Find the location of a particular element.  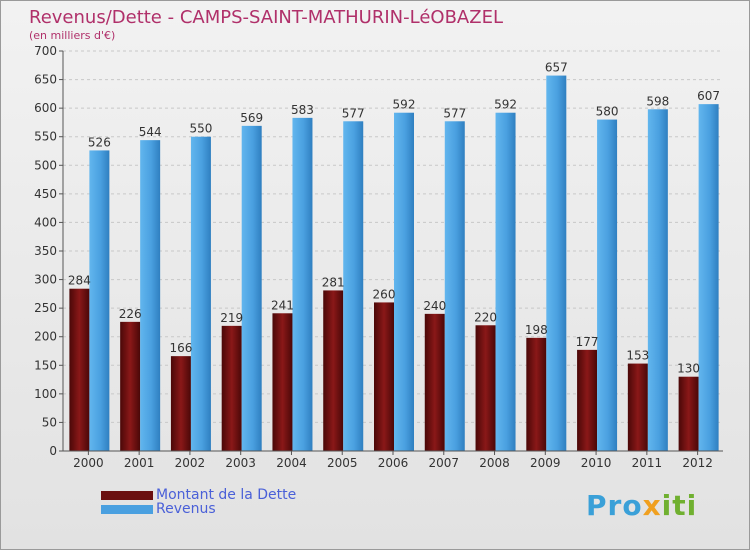

debt-value-label: 260 is located at coordinates (384, 294).